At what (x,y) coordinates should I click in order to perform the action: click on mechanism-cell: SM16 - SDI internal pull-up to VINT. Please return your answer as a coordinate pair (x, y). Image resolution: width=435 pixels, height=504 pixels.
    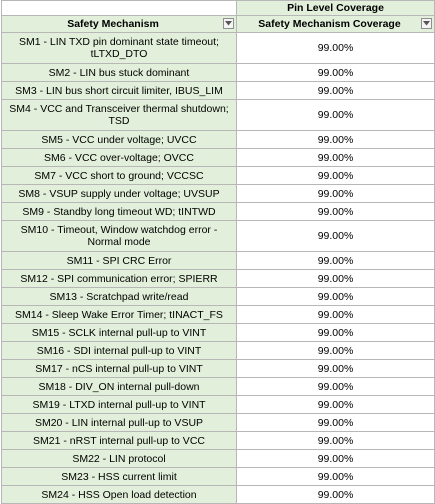
    Looking at the image, I should click on (119, 350).